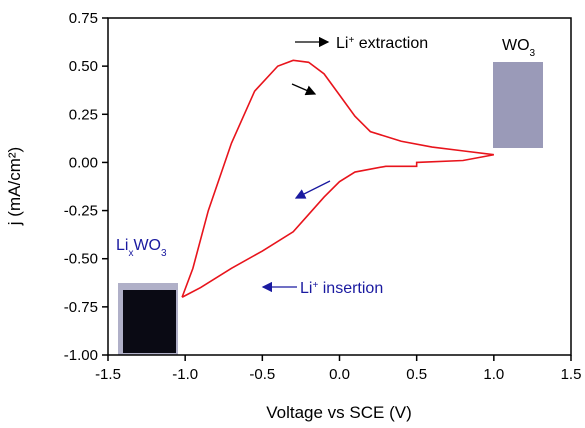 The width and height of the screenshot is (585, 428). Describe the element at coordinates (108, 374) in the screenshot. I see `x-tick-label: -1.5` at that location.